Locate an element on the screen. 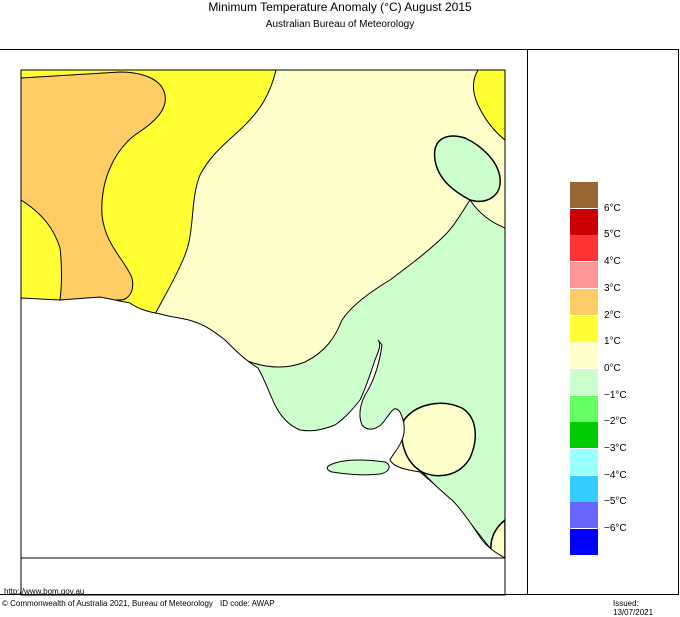 Image resolution: width=680 pixels, height=617 pixels. legend-label: 5°C is located at coordinates (612, 235).